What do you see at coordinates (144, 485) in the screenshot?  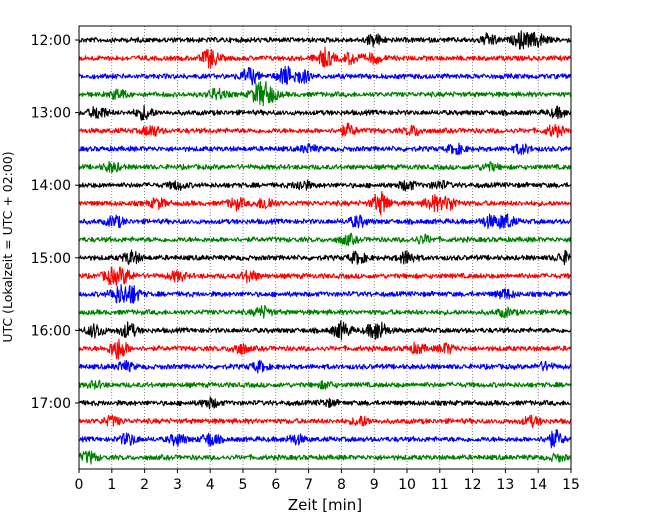 I see `x-tick-label-2: 2` at bounding box center [144, 485].